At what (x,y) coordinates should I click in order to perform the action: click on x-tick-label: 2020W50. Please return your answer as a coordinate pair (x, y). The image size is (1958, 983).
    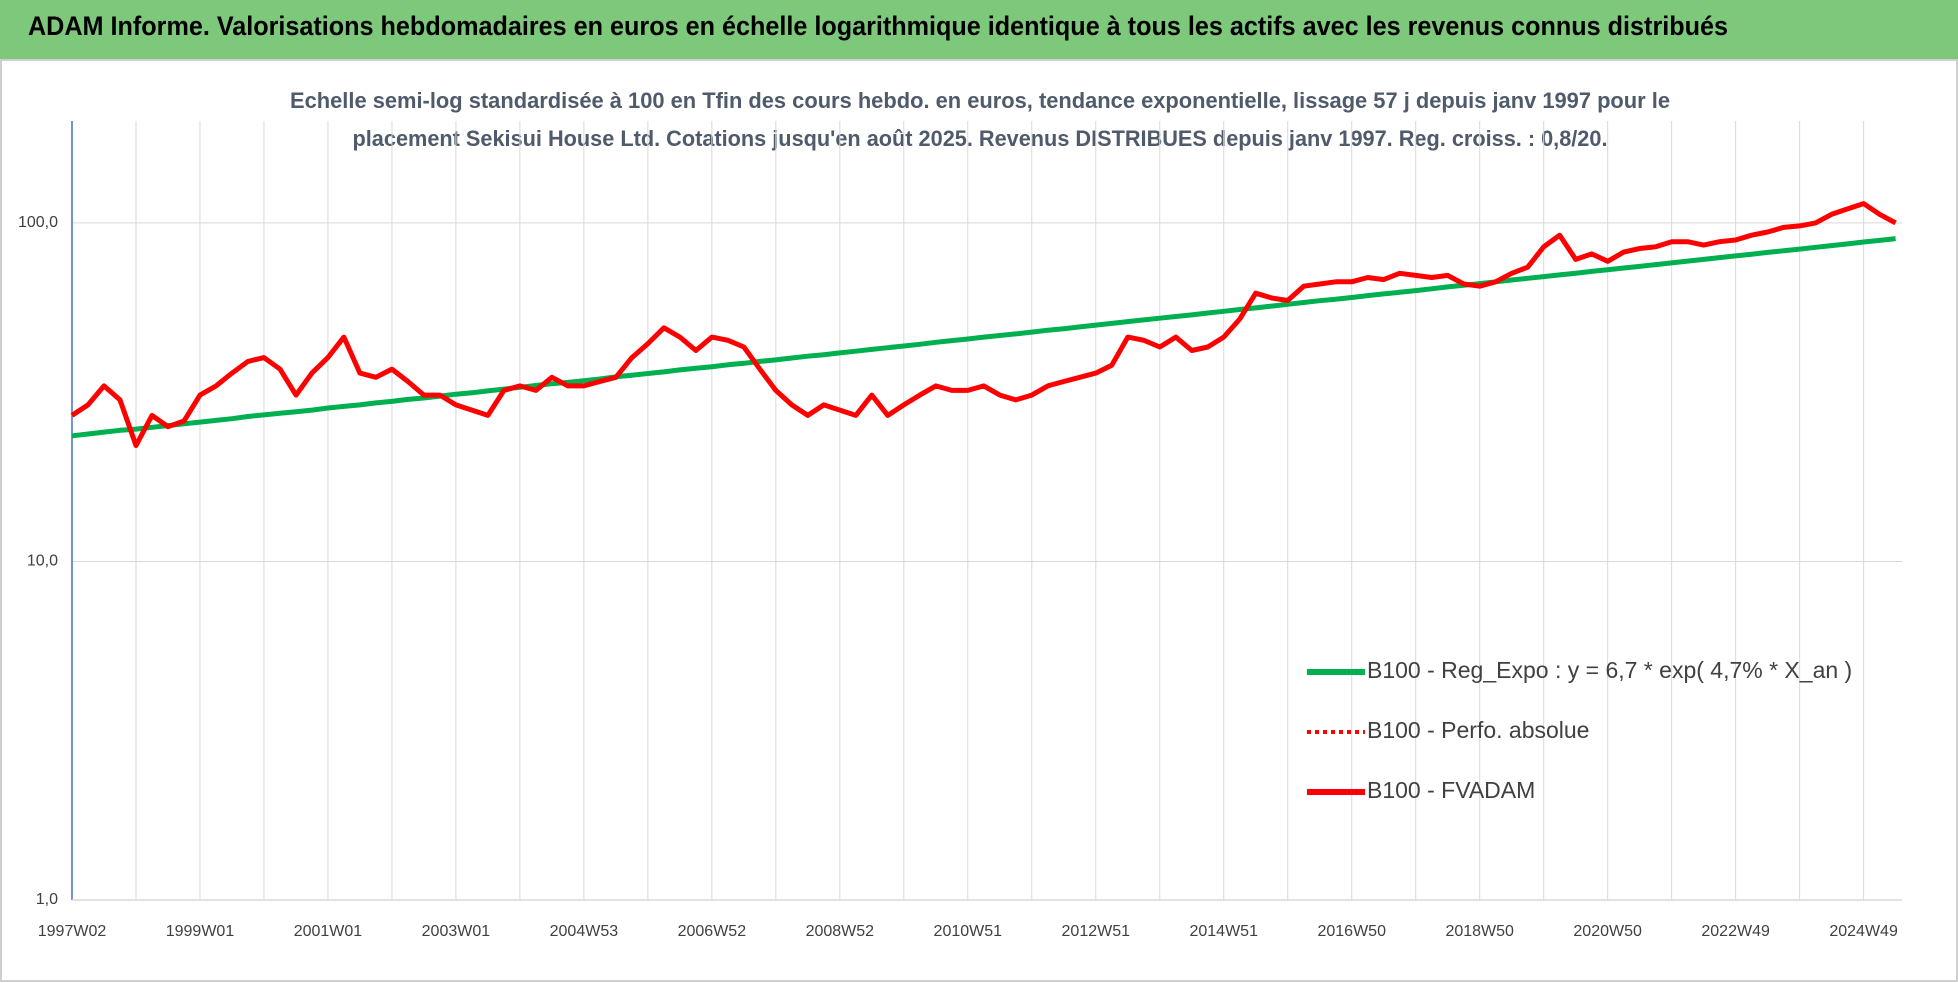
    Looking at the image, I should click on (1607, 931).